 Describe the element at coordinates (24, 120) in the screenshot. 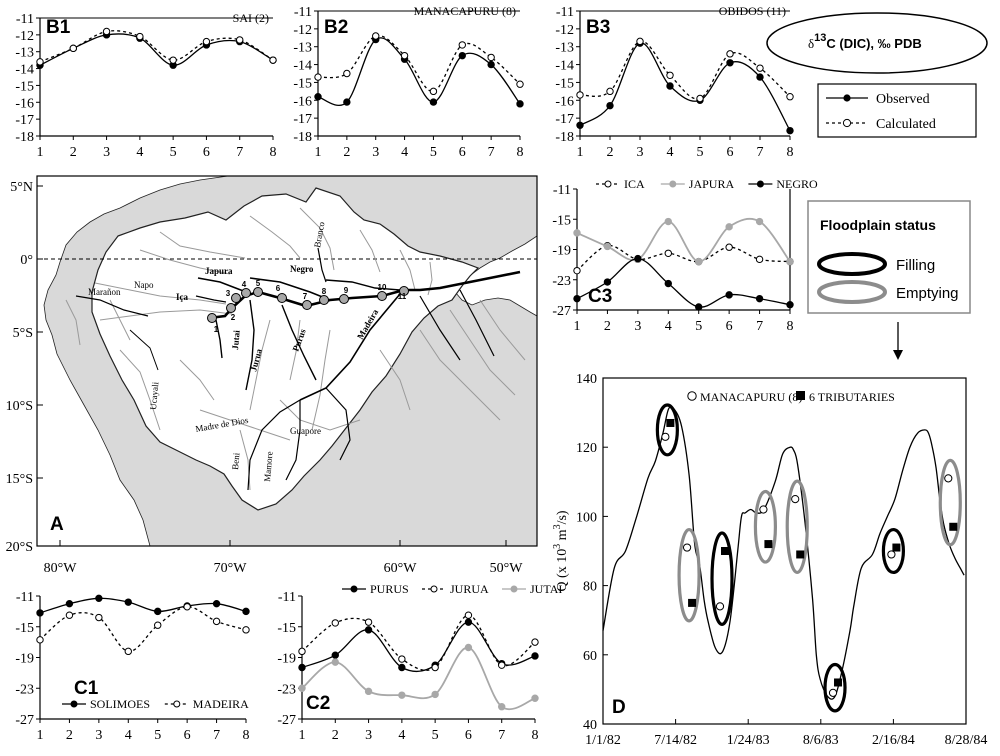

I see `y-tick-label: -17` at that location.